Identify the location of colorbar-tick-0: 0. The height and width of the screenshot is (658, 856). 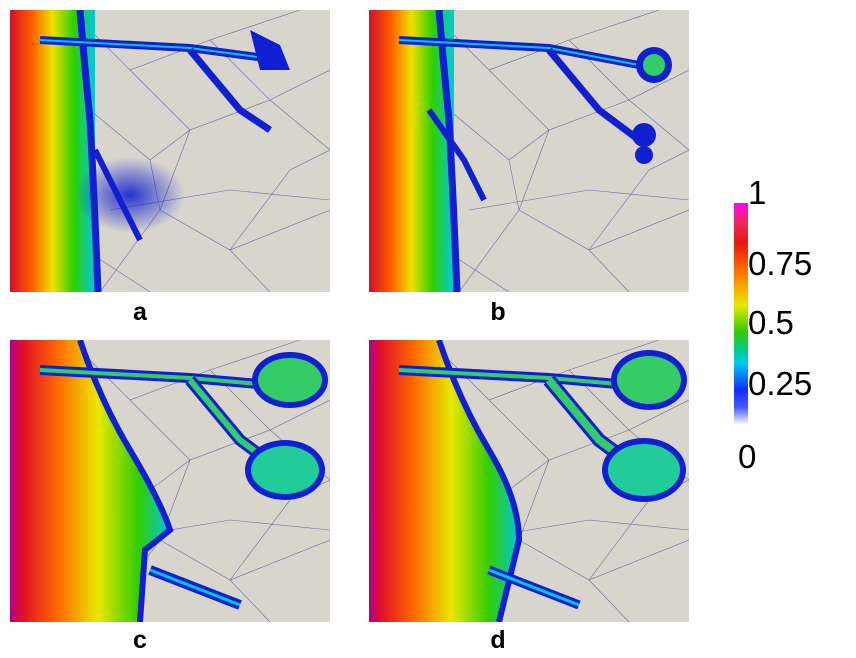
(747, 456).